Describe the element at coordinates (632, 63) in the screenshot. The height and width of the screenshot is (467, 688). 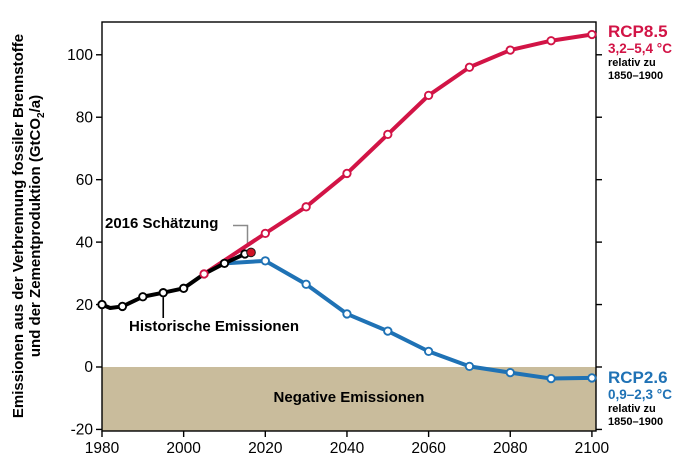
I see `legend-rcp85-relative-line1: relativ zu` at that location.